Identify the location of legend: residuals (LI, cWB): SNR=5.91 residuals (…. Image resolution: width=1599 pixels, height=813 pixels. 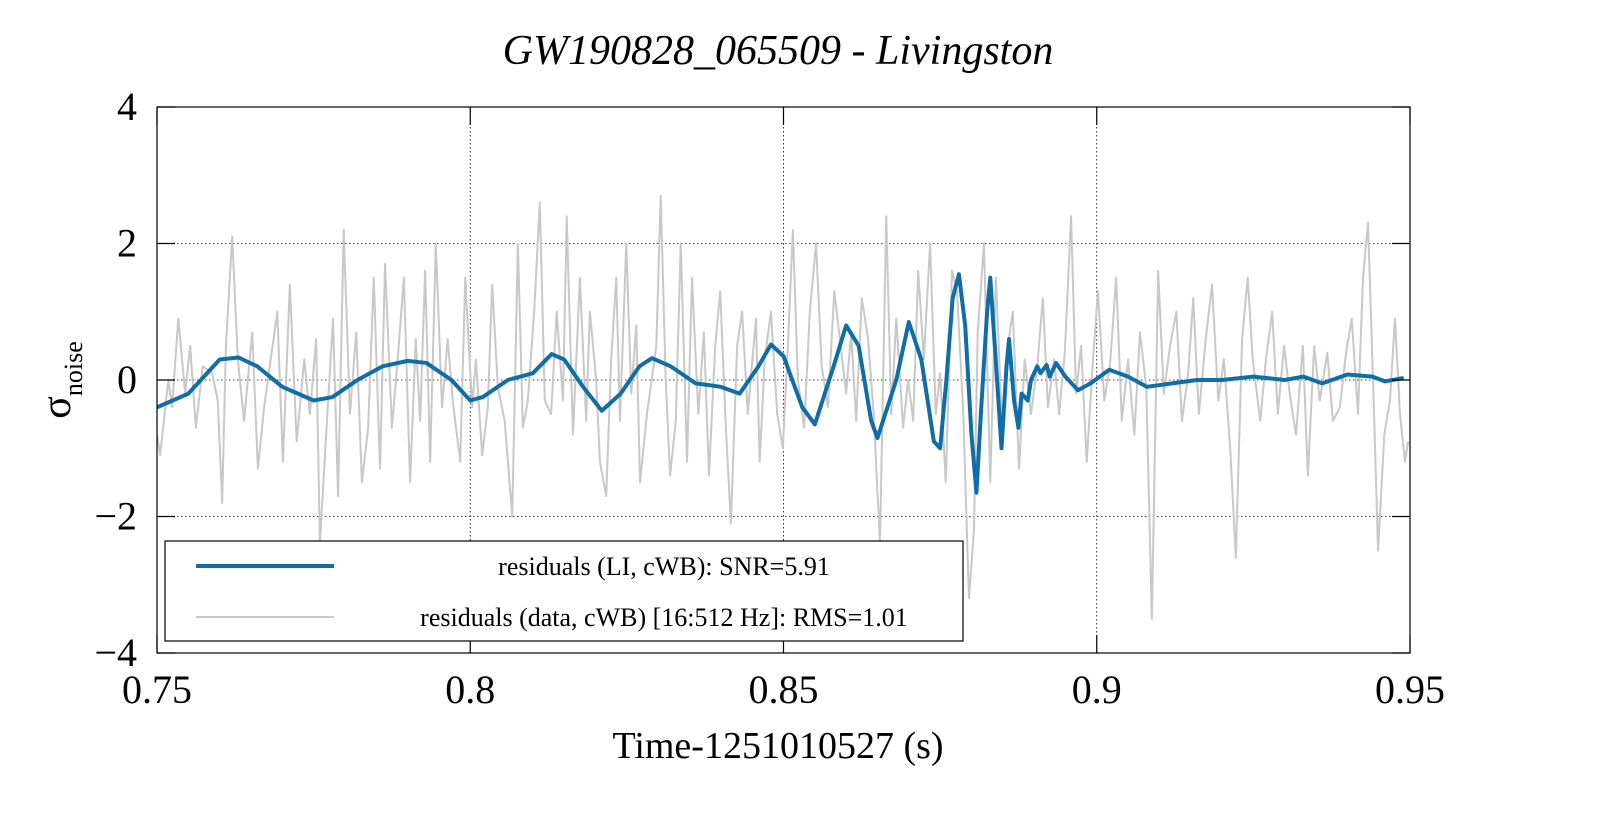
(564, 591).